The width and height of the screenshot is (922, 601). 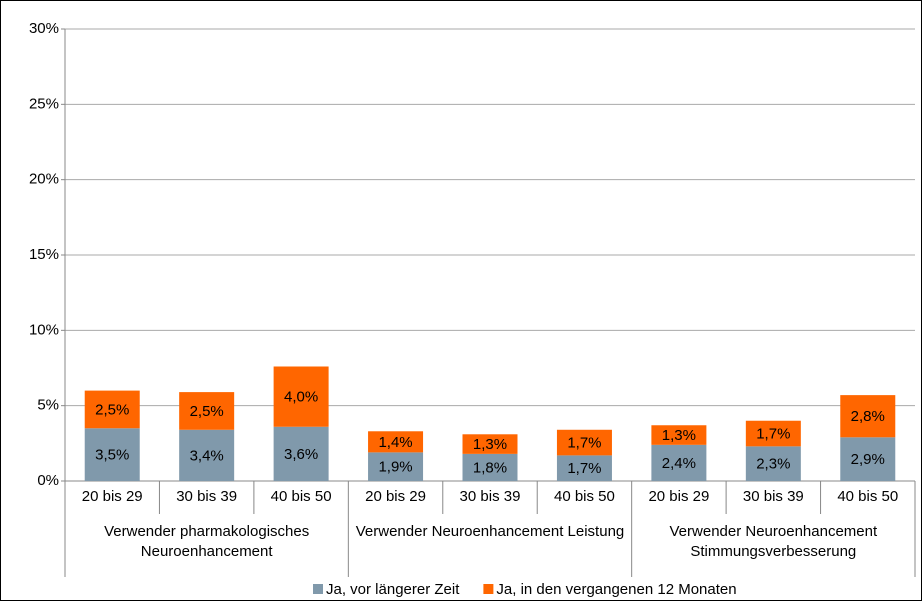 I want to click on data-label: 2,9%, so click(x=868, y=459).